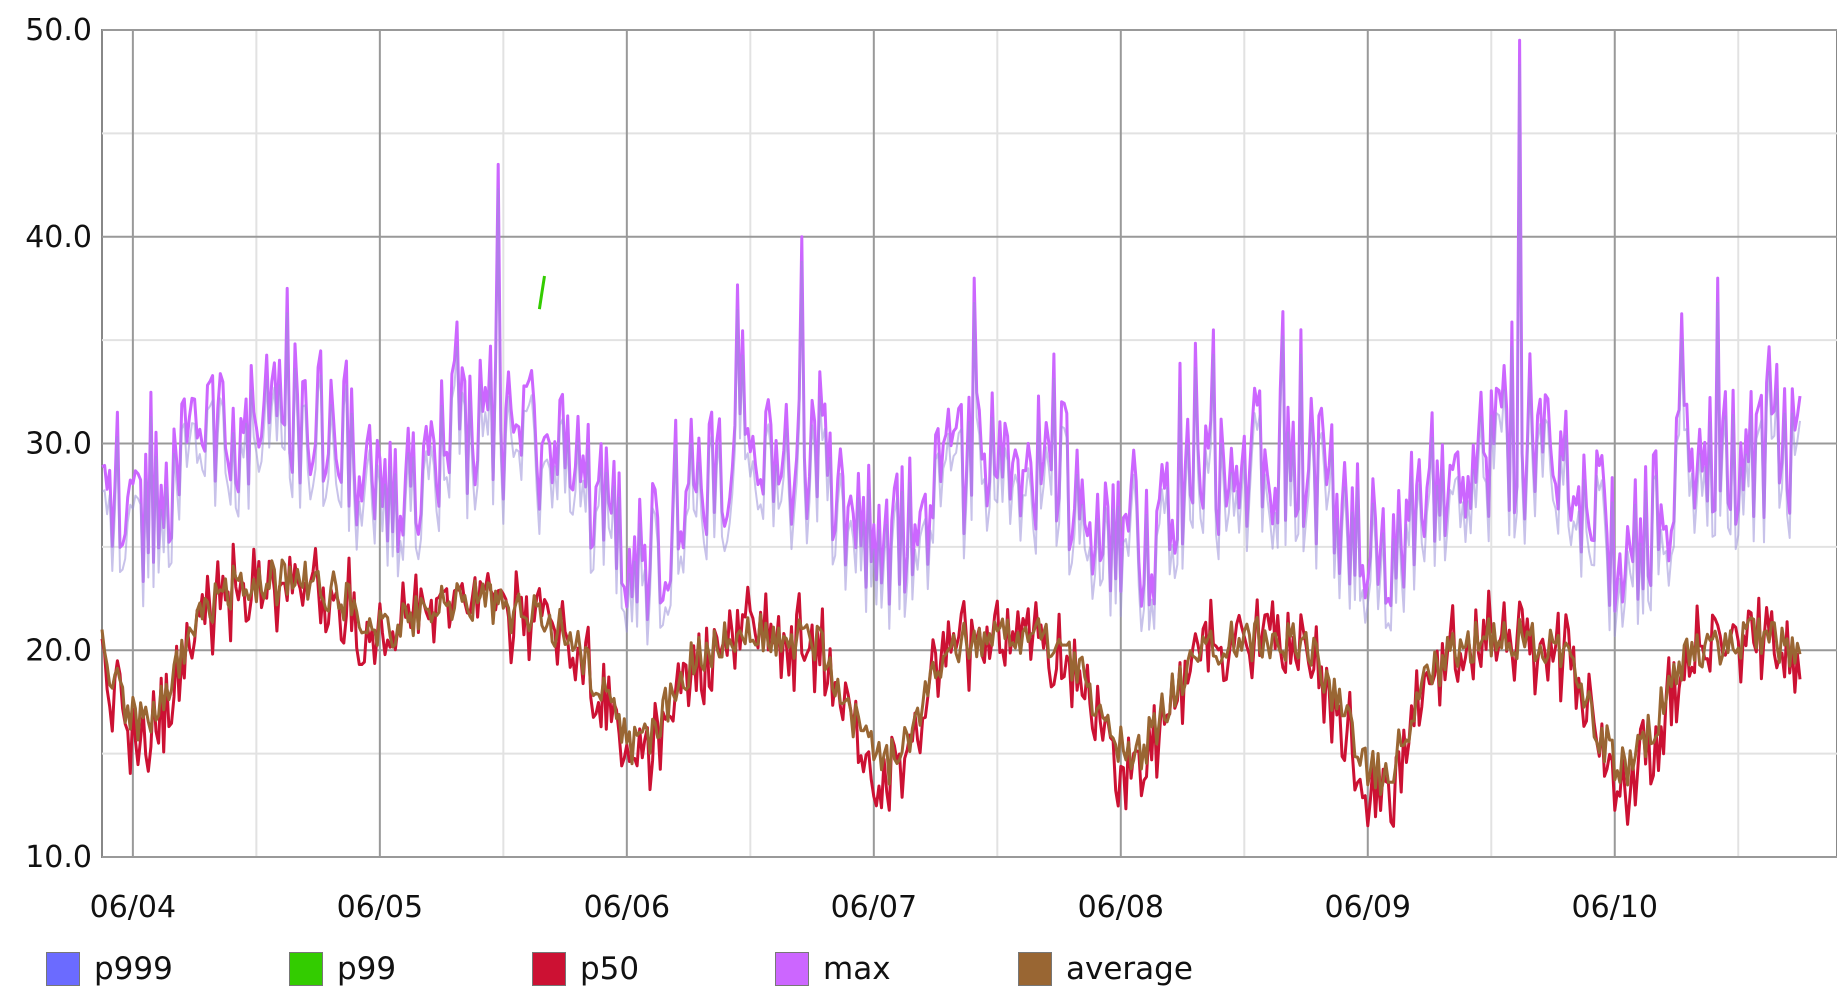  What do you see at coordinates (367, 969) in the screenshot?
I see `legend-label: p99` at bounding box center [367, 969].